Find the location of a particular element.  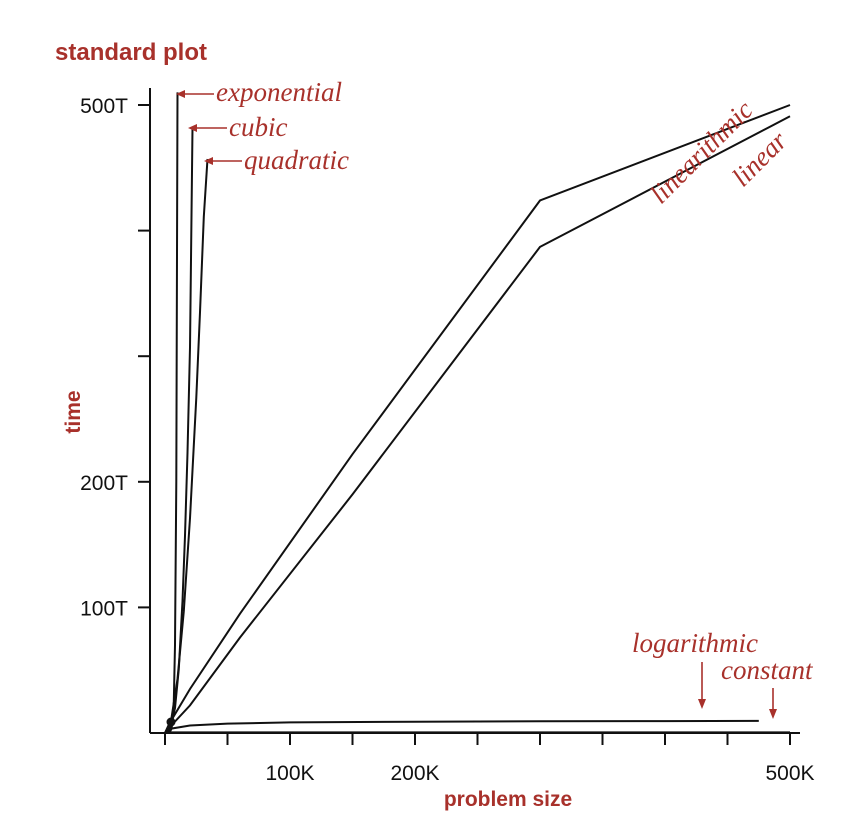

x-axis-title: problem size is located at coordinates (508, 799).